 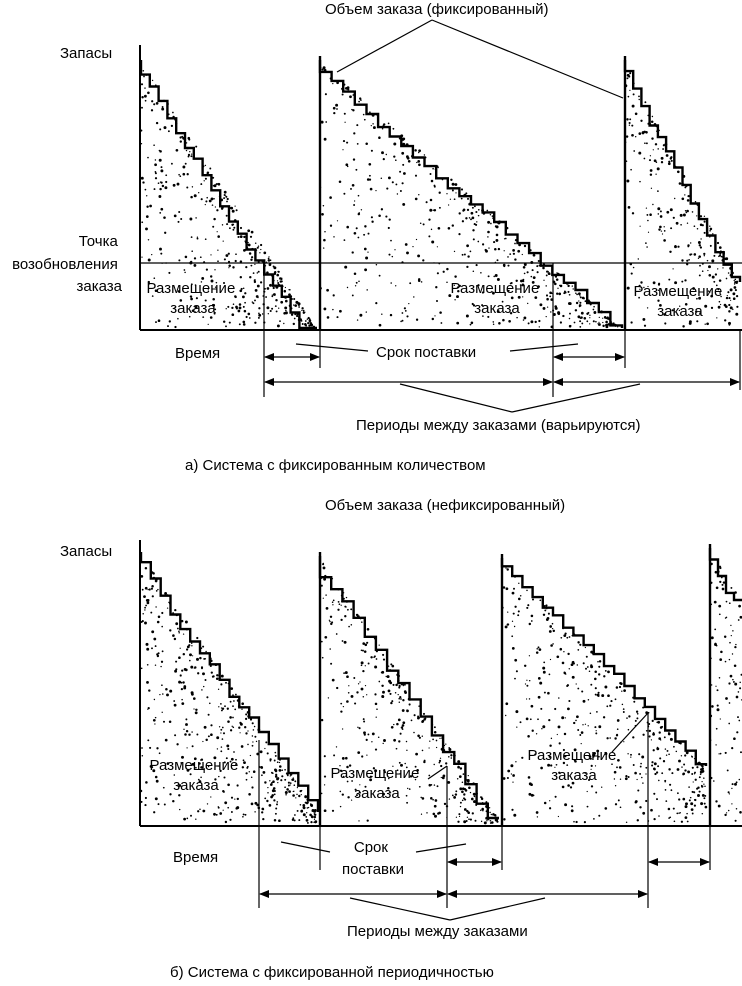 I want to click on panel-a-inventory-label: Запасы, so click(x=86, y=53).